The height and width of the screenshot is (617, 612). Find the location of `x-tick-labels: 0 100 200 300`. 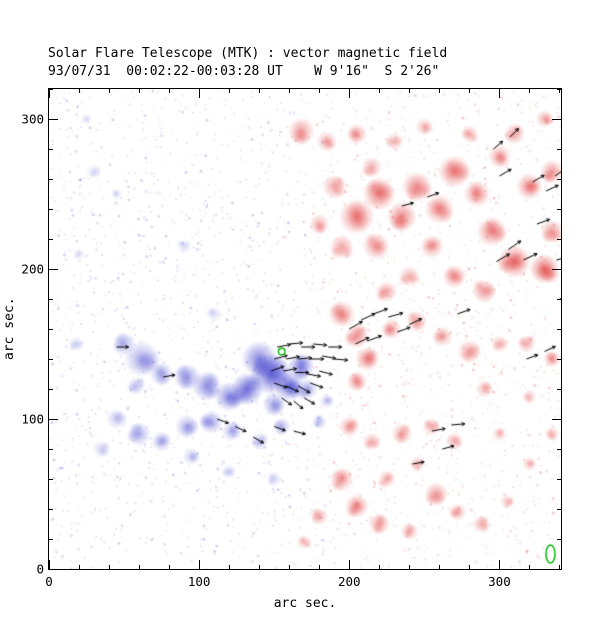

x-tick-labels: 0 100 200 300 is located at coordinates (303, 582).